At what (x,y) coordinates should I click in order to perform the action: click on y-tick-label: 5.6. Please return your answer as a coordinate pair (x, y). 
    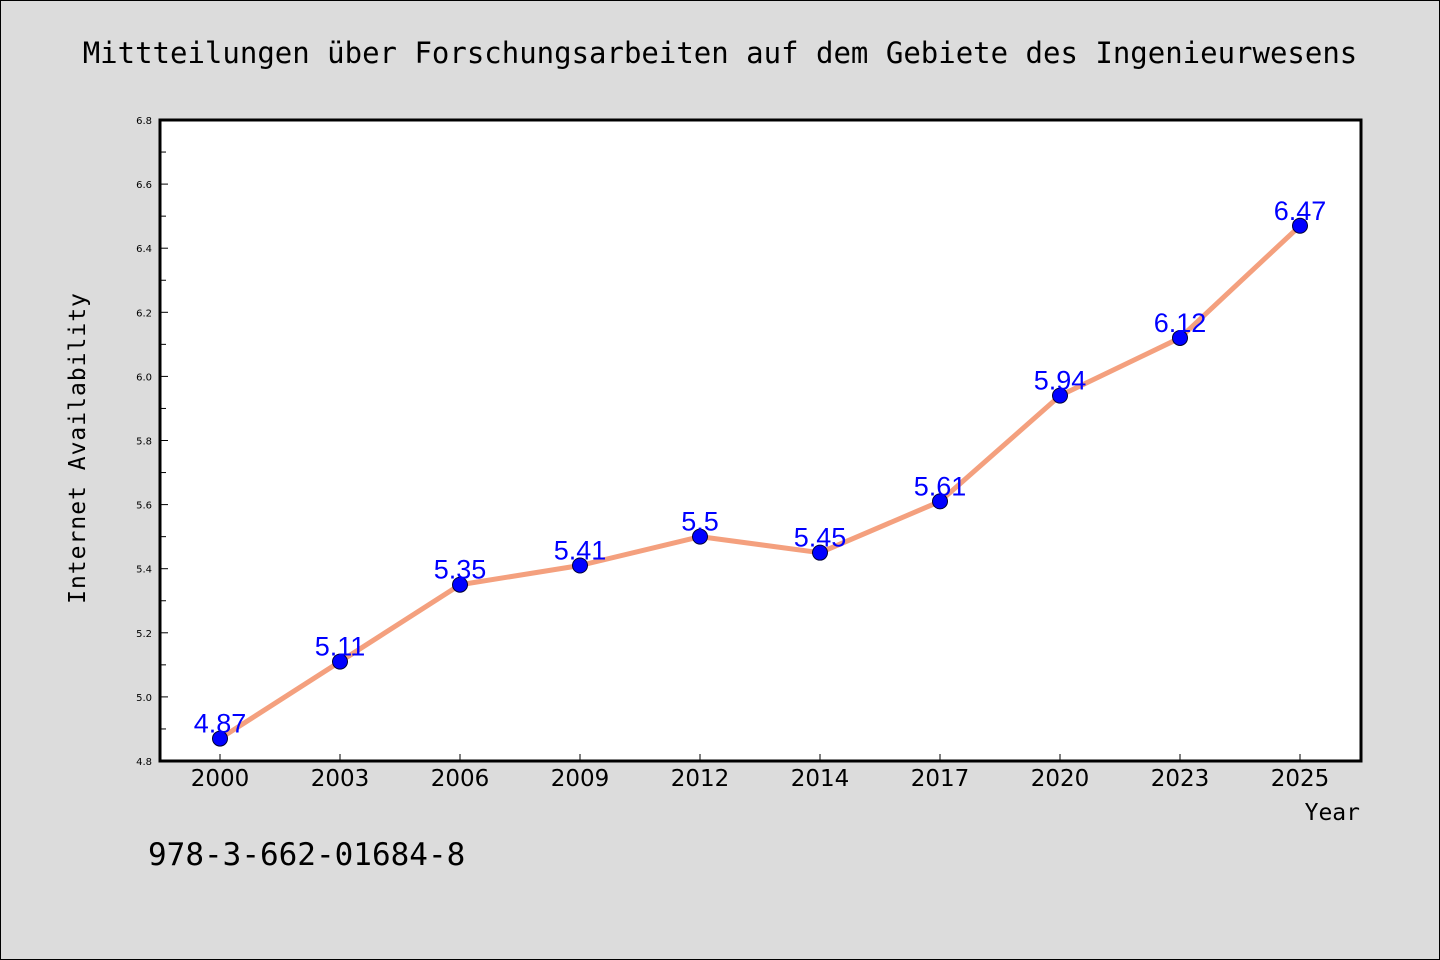
    Looking at the image, I should click on (144, 506).